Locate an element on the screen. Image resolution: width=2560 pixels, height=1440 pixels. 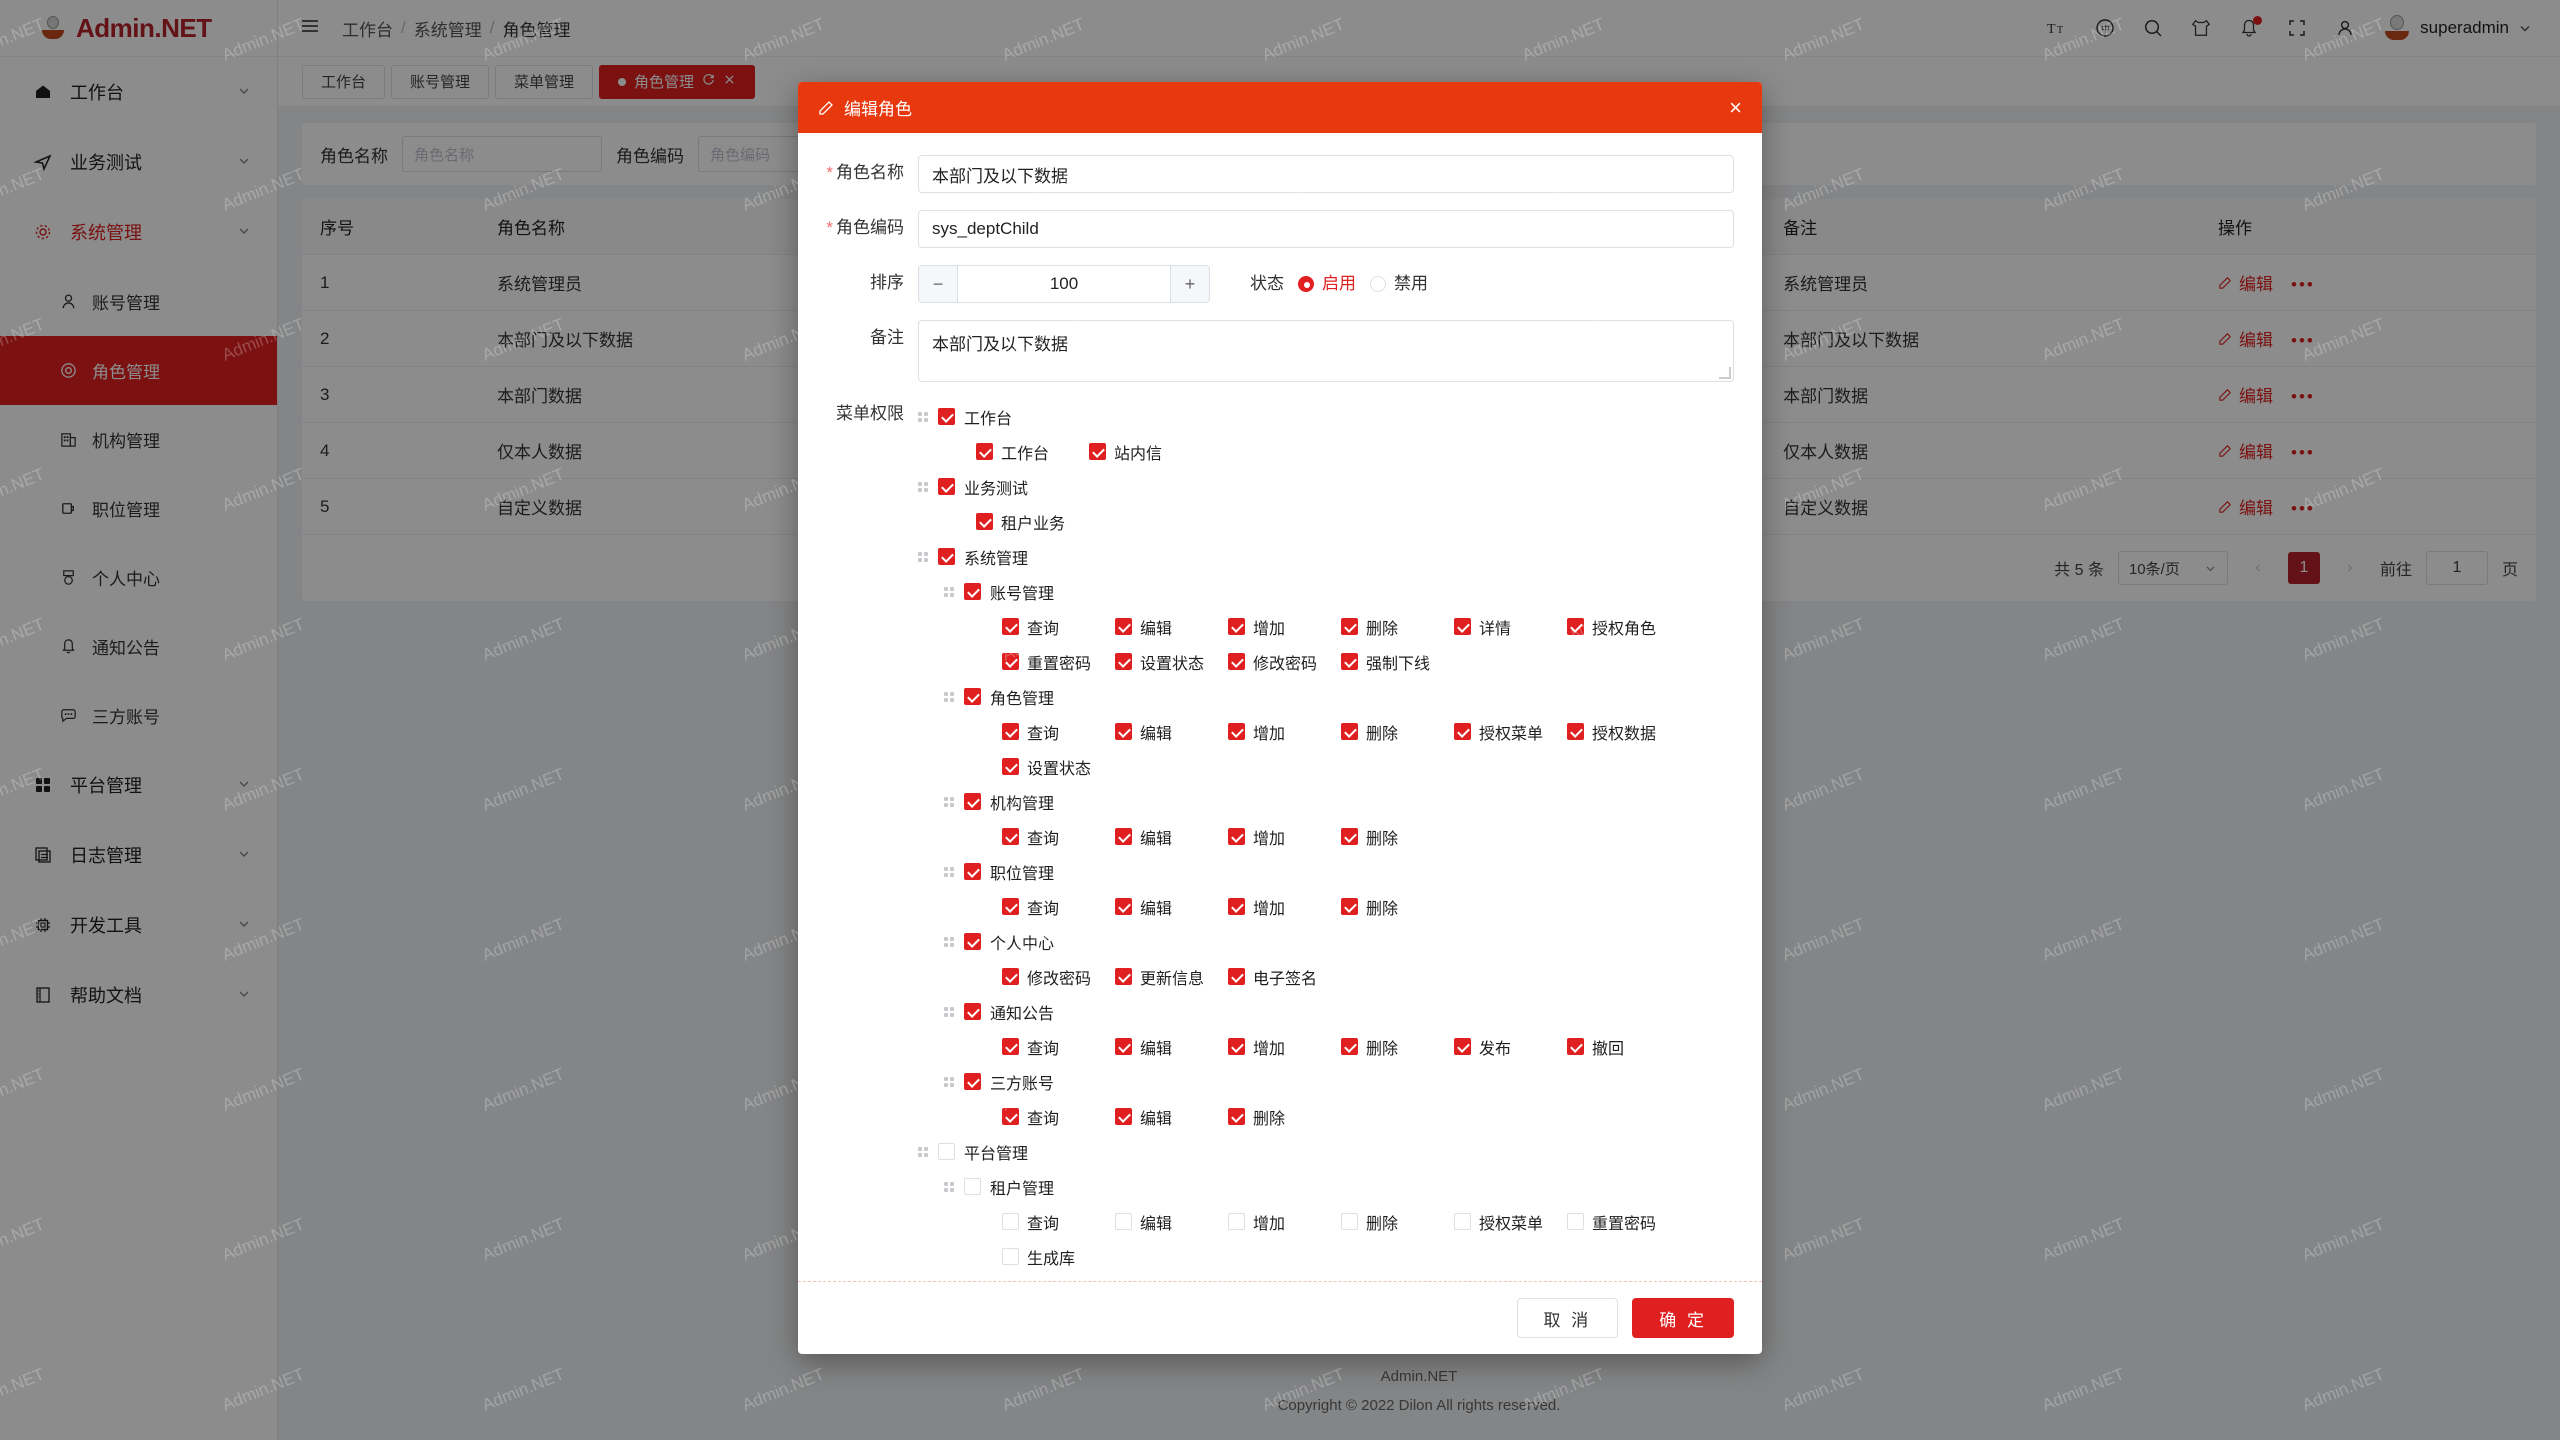
tree-node-3: 账号管理 is located at coordinates (1326, 591).